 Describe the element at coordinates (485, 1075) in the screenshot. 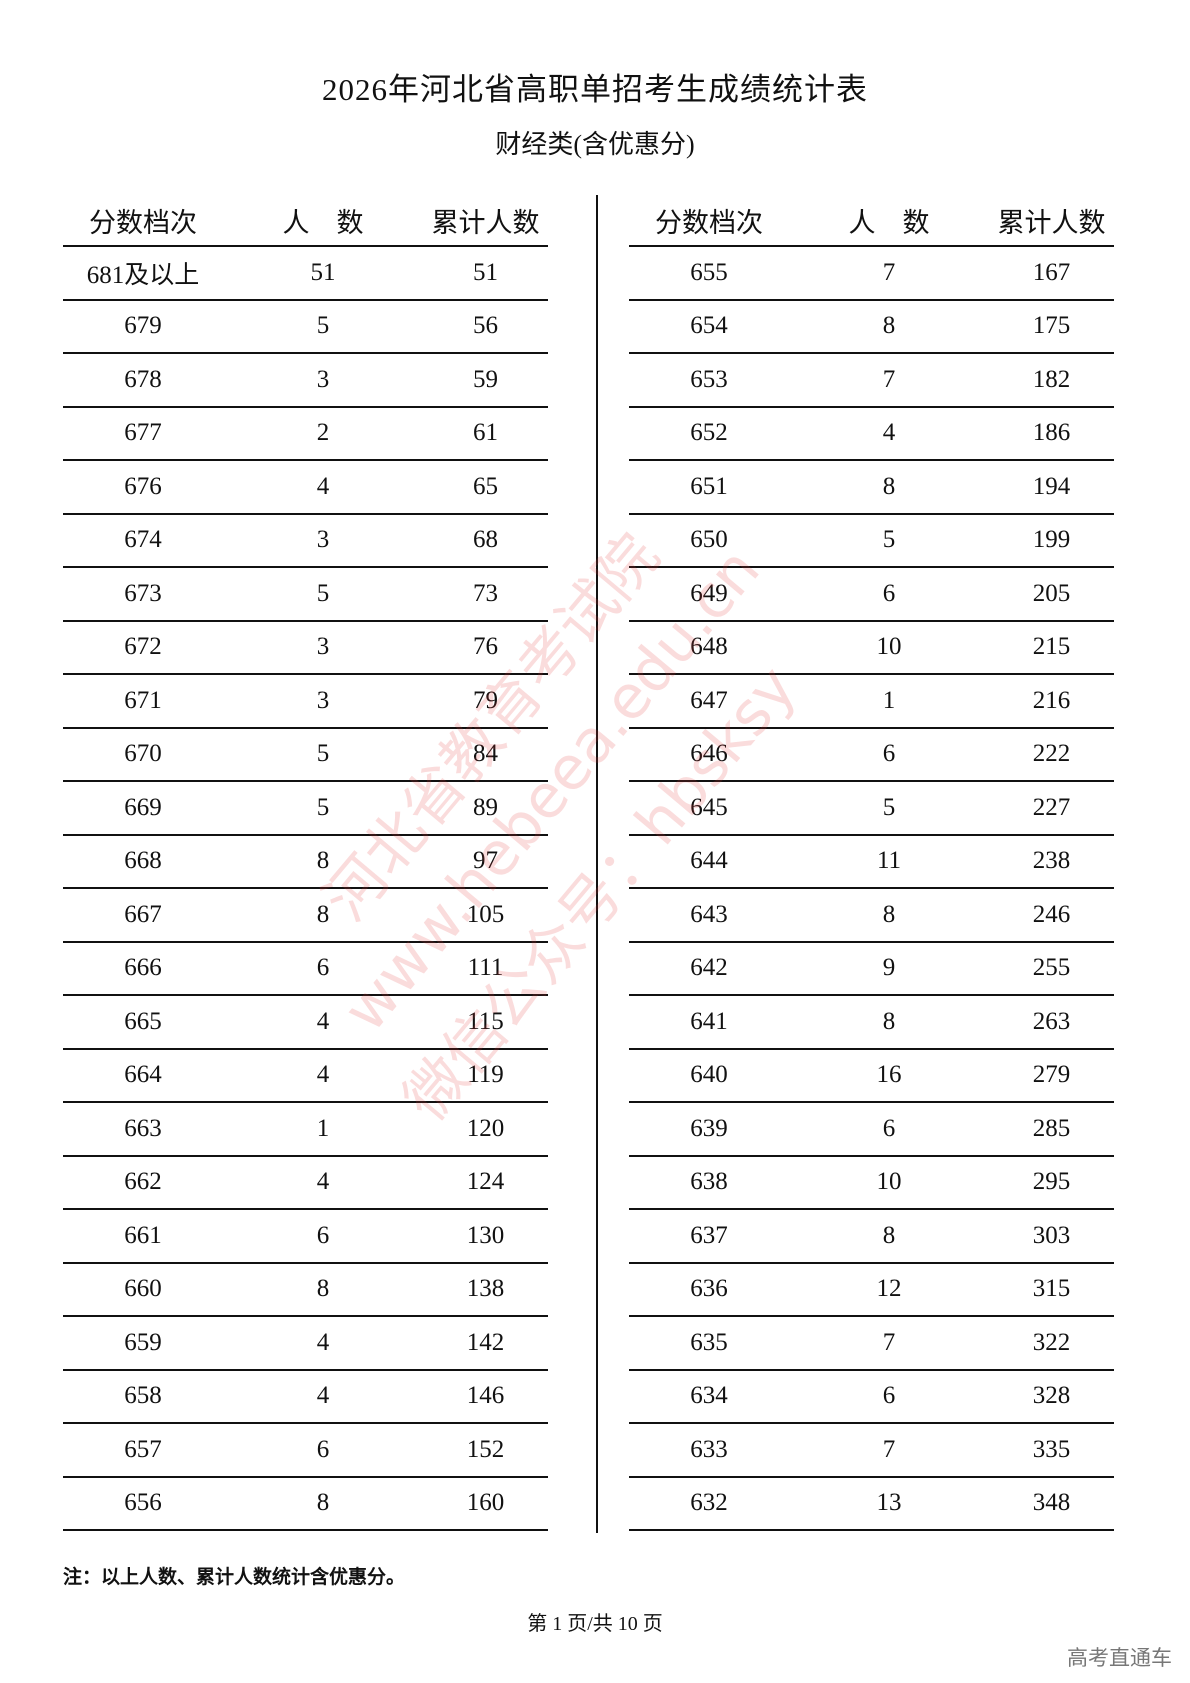

I see `cell-cumulative: 119` at that location.